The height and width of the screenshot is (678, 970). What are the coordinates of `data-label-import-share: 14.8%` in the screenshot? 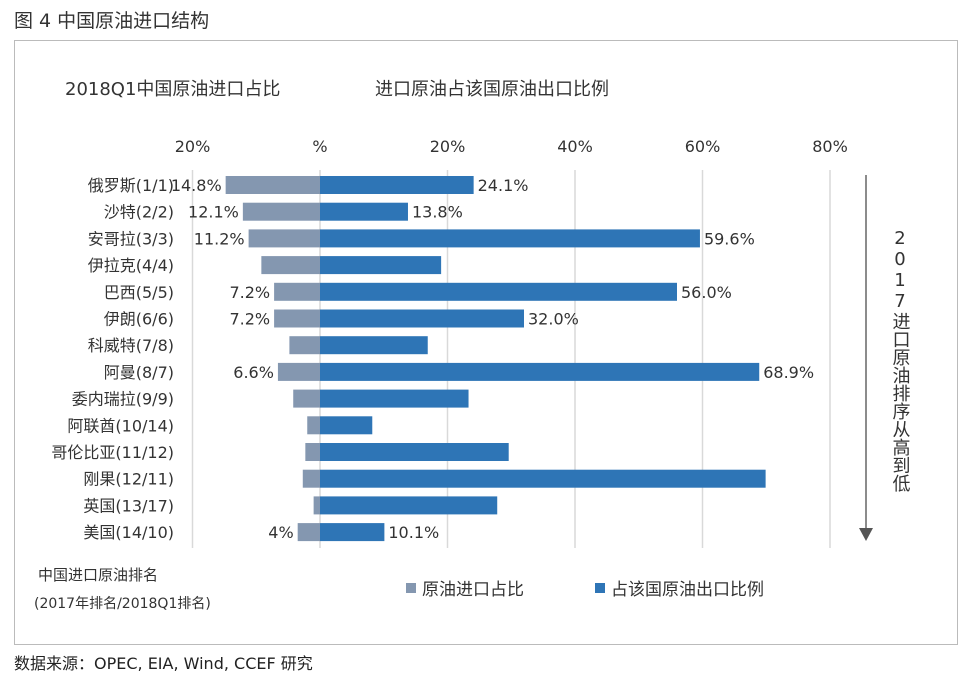 It's located at (196, 185).